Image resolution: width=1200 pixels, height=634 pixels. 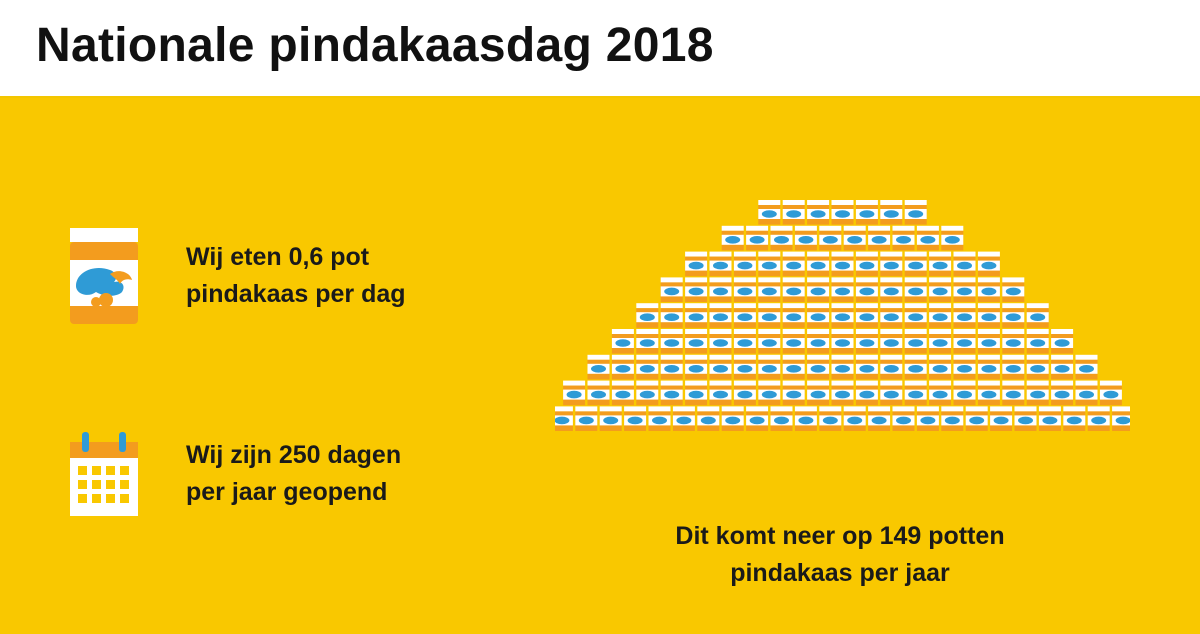 I want to click on summary-line2: pindakaas per jaar, so click(x=840, y=573).